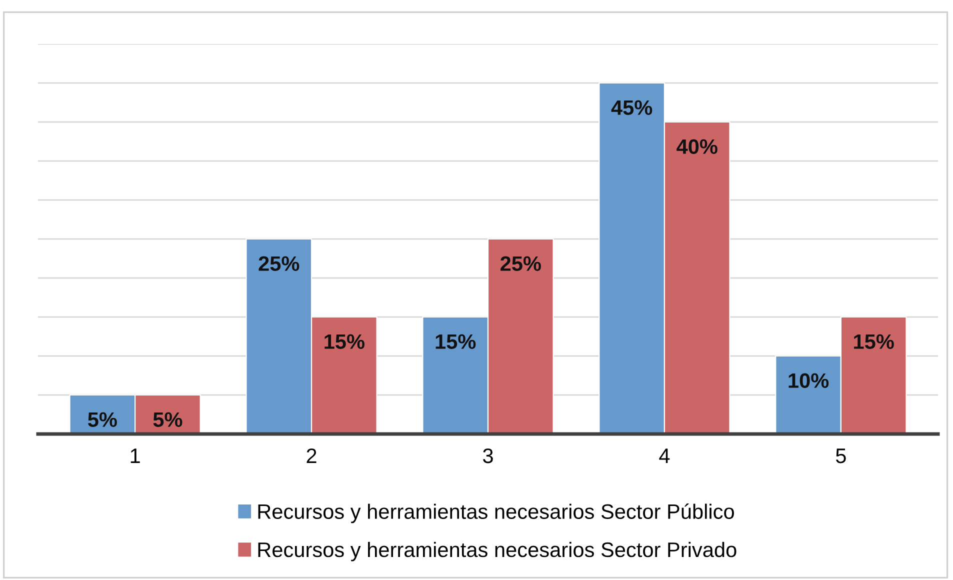 The height and width of the screenshot is (580, 953). Describe the element at coordinates (488, 456) in the screenshot. I see `x-tick-label: 3` at that location.